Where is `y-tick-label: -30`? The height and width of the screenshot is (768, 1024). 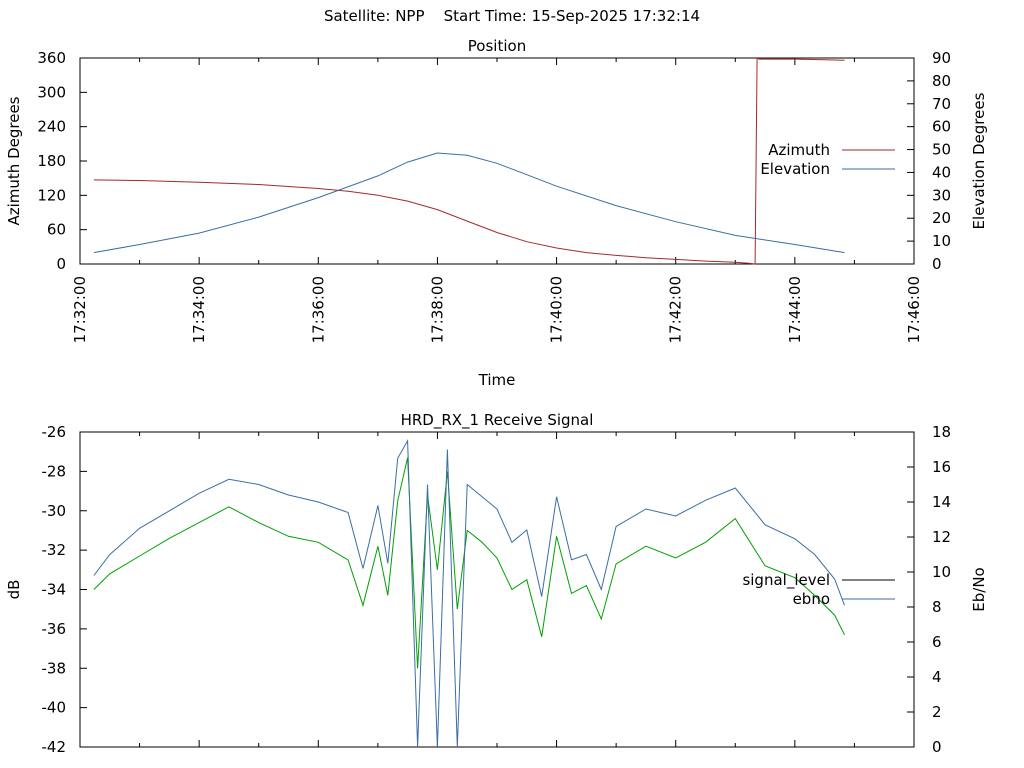
y-tick-label: -30 is located at coordinates (54, 511).